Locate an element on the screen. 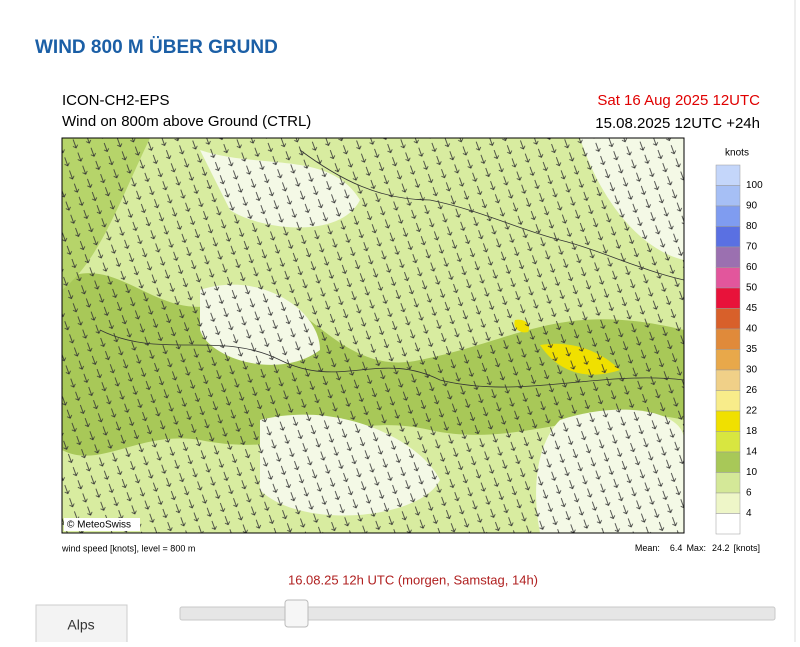 This screenshot has height=647, width=800. run-time: 15.08.2025 12UTC +24h is located at coordinates (677, 123).